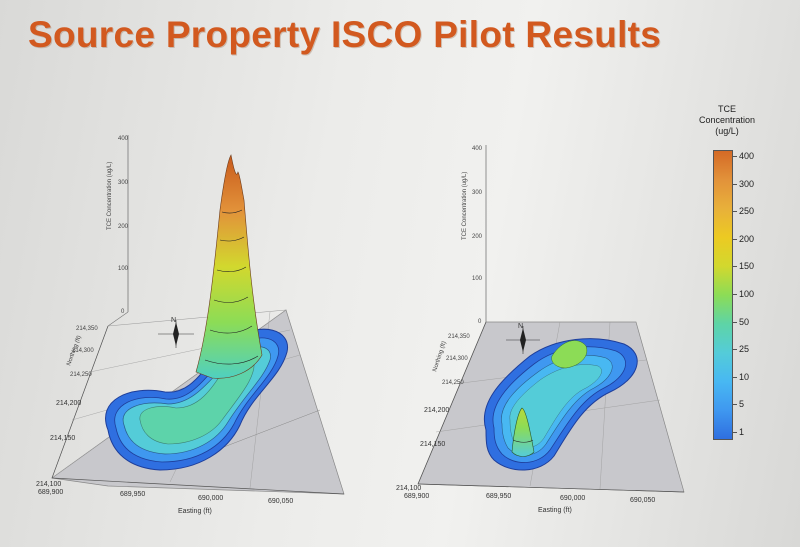 The width and height of the screenshot is (800, 547). What do you see at coordinates (477, 149) in the screenshot?
I see `z-tick-after-400: 400` at bounding box center [477, 149].